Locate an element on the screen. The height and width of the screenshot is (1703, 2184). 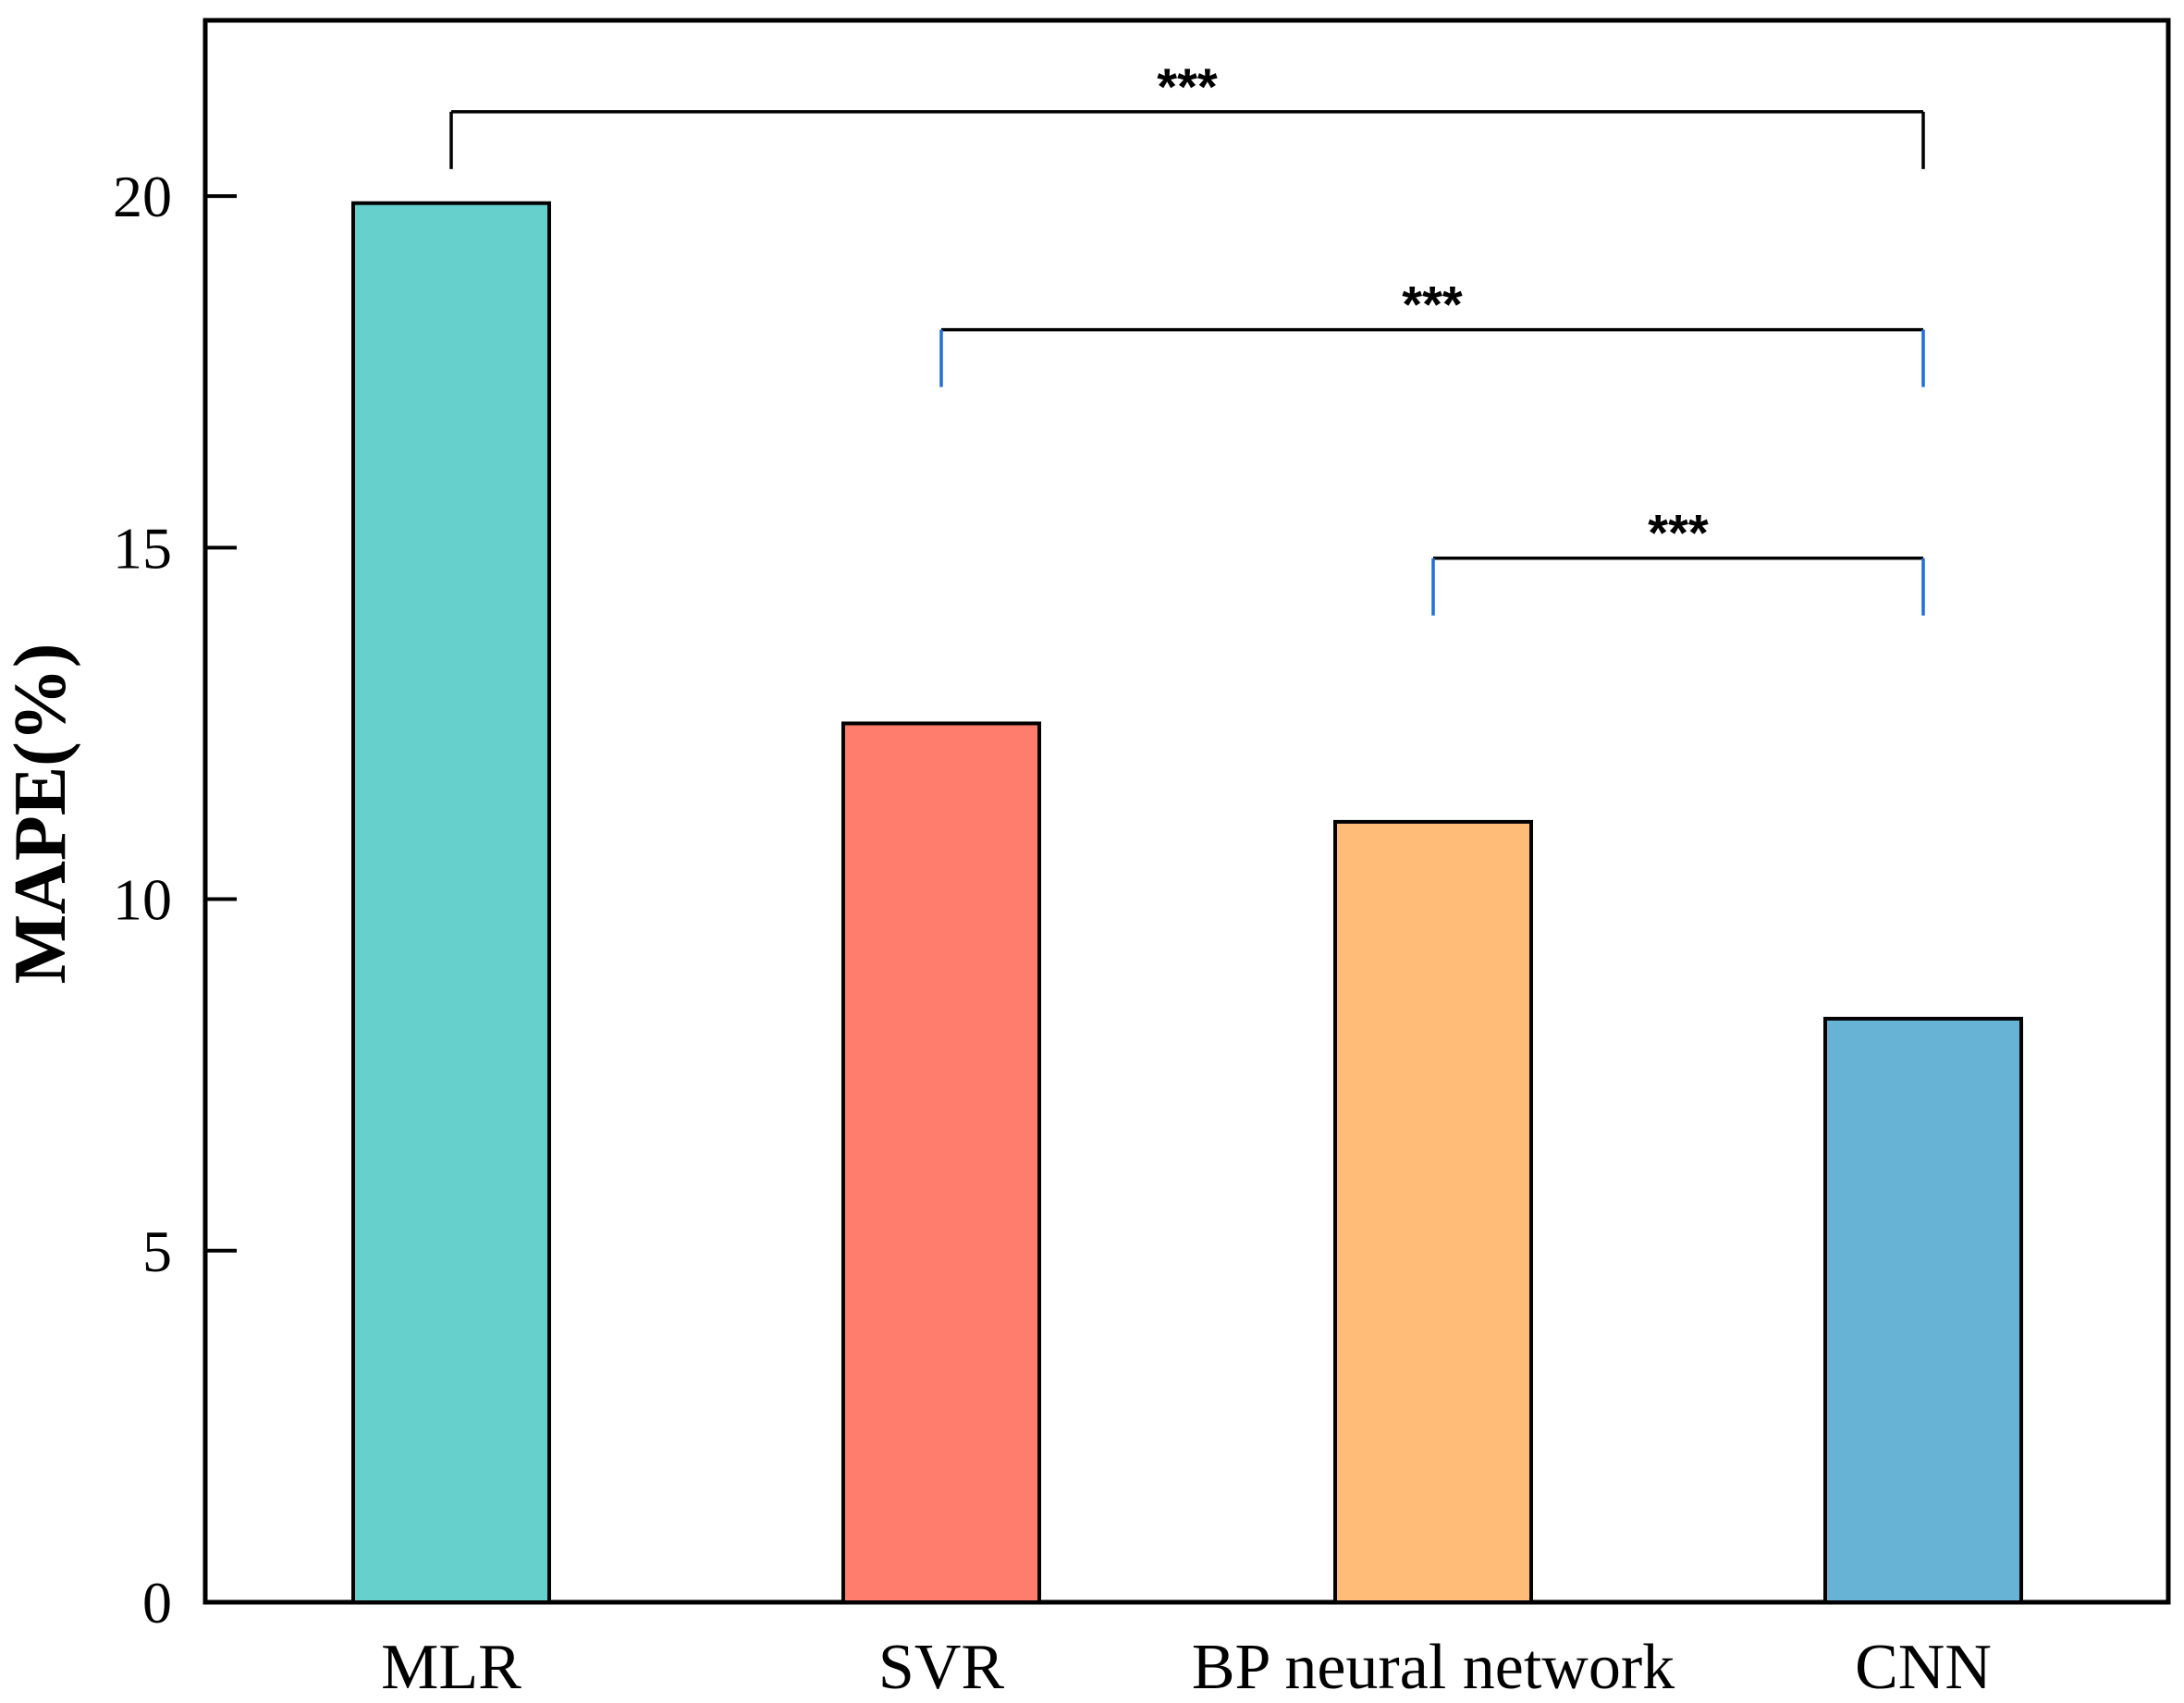
x-tick-label-bp-neural-network: BP neural network is located at coordinates (1433, 1667).